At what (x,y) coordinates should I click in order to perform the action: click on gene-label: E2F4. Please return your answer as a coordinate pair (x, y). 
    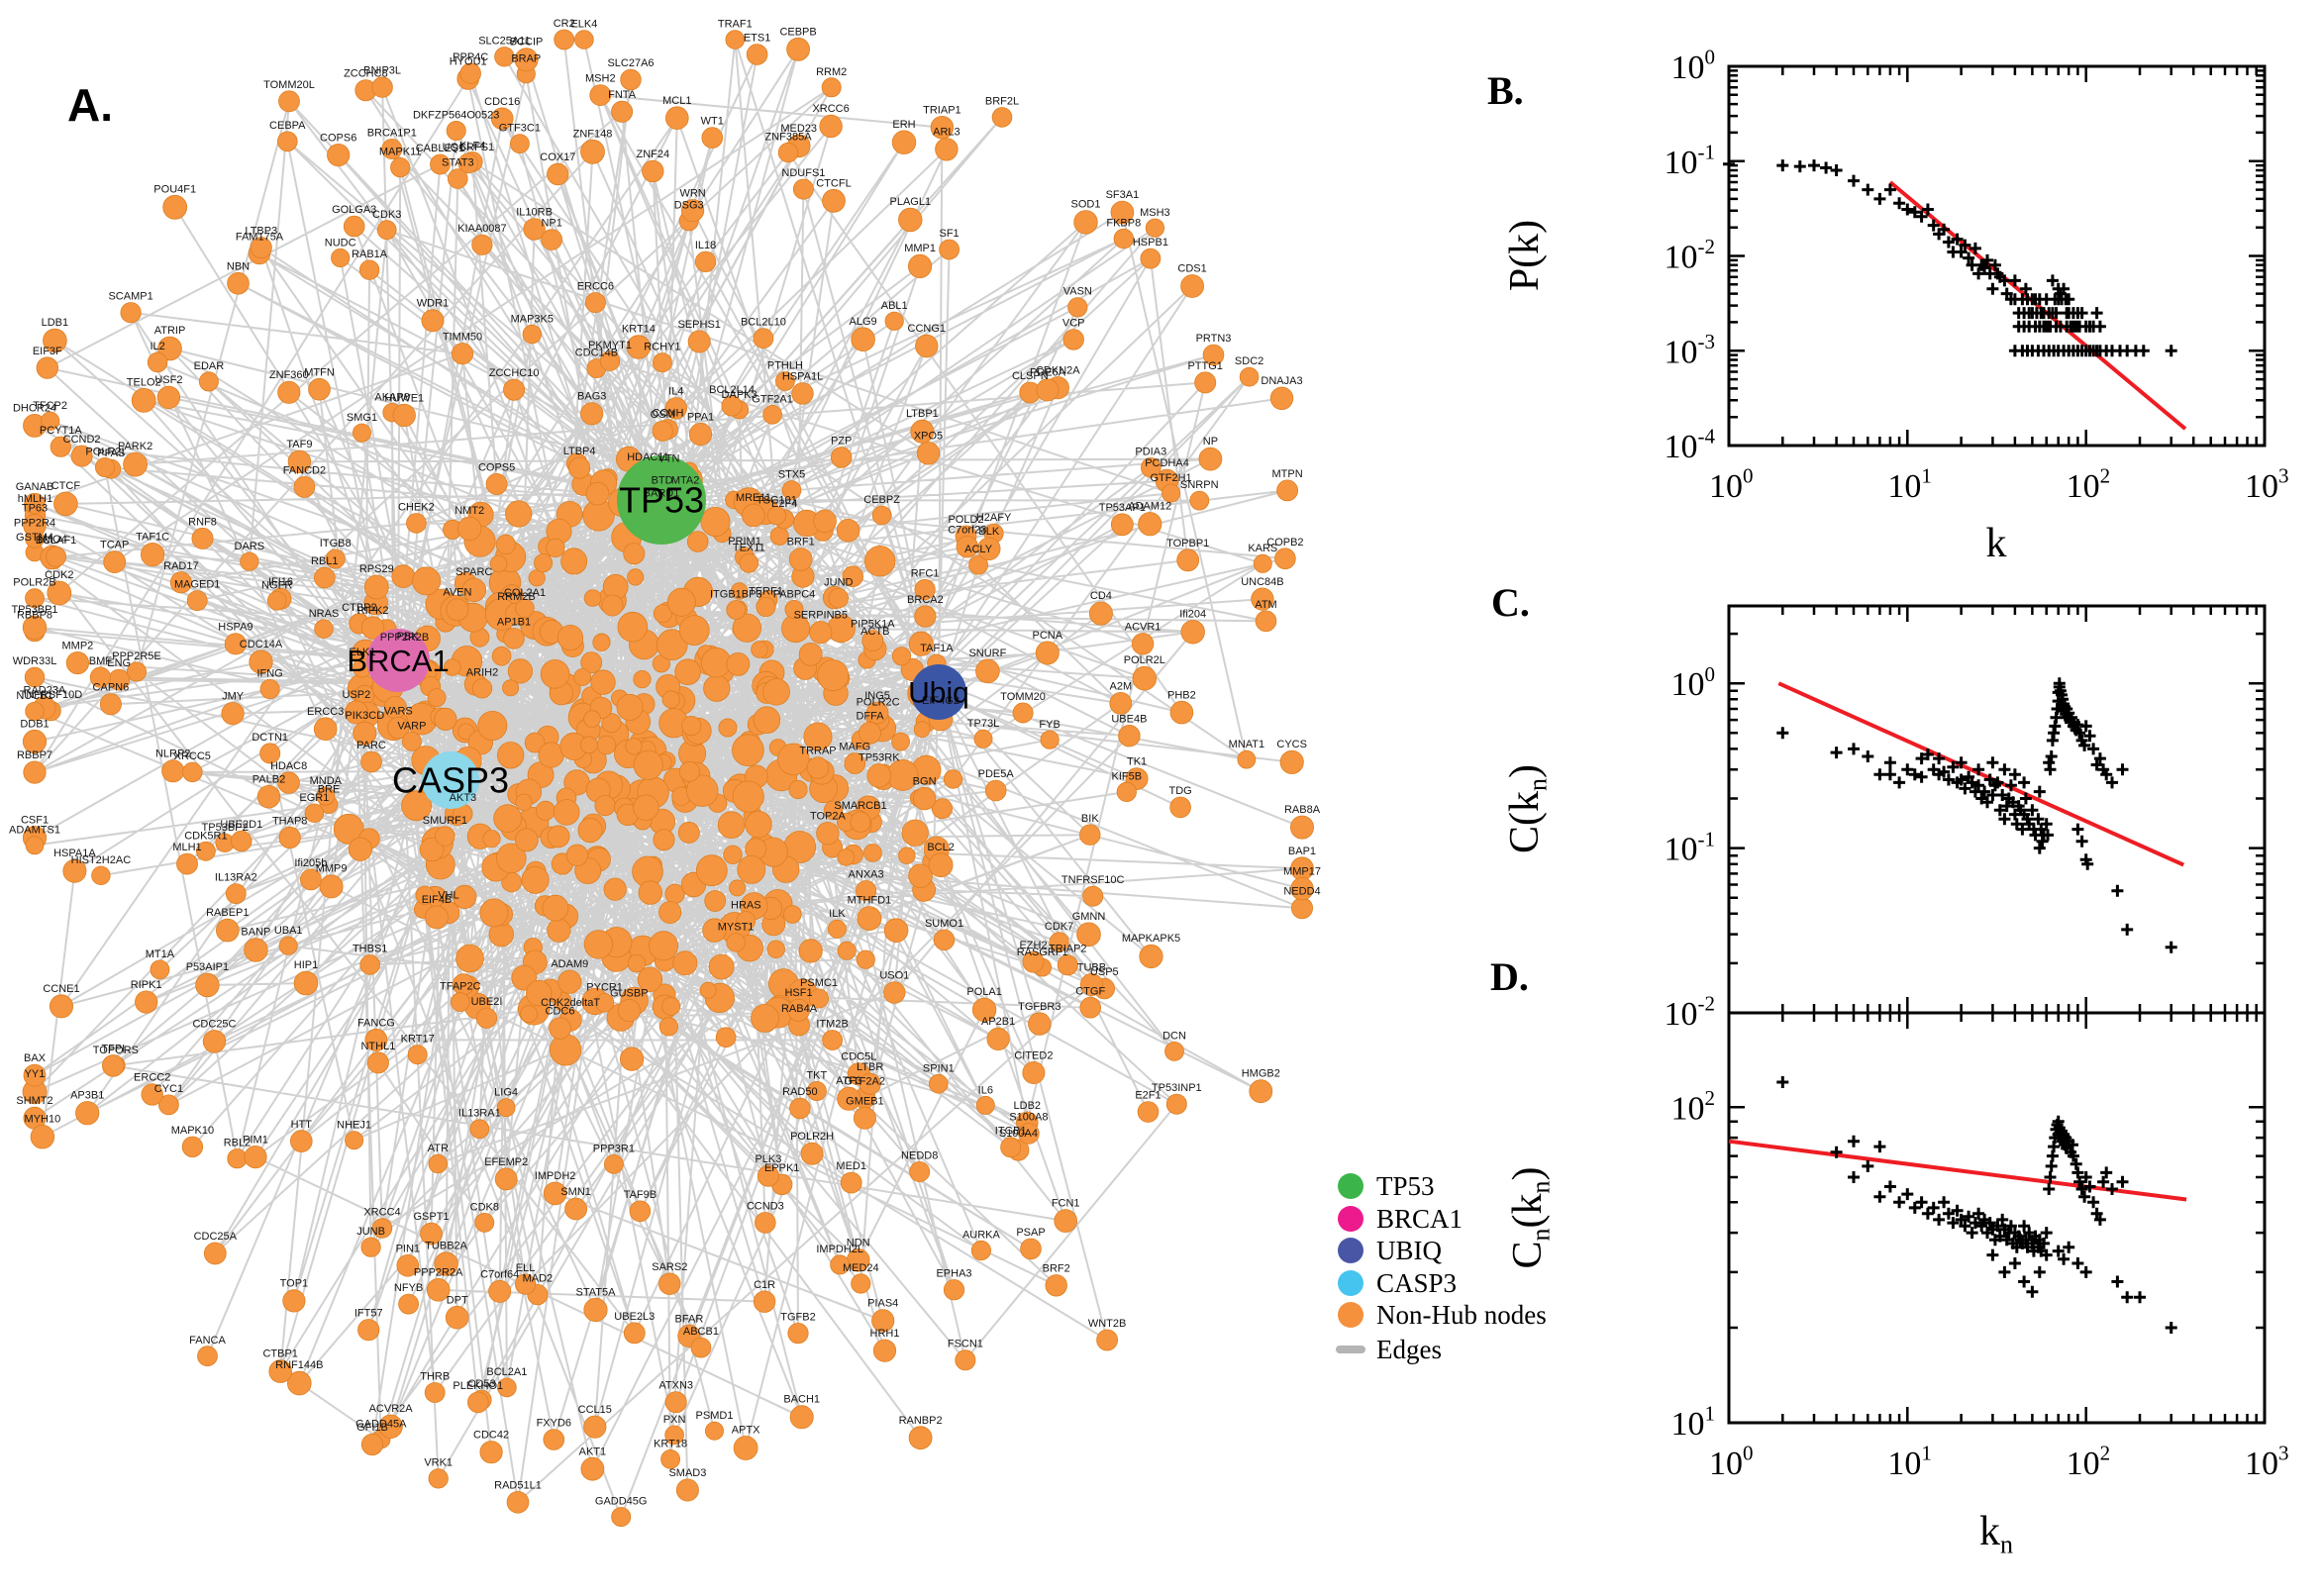
    Looking at the image, I should click on (784, 504).